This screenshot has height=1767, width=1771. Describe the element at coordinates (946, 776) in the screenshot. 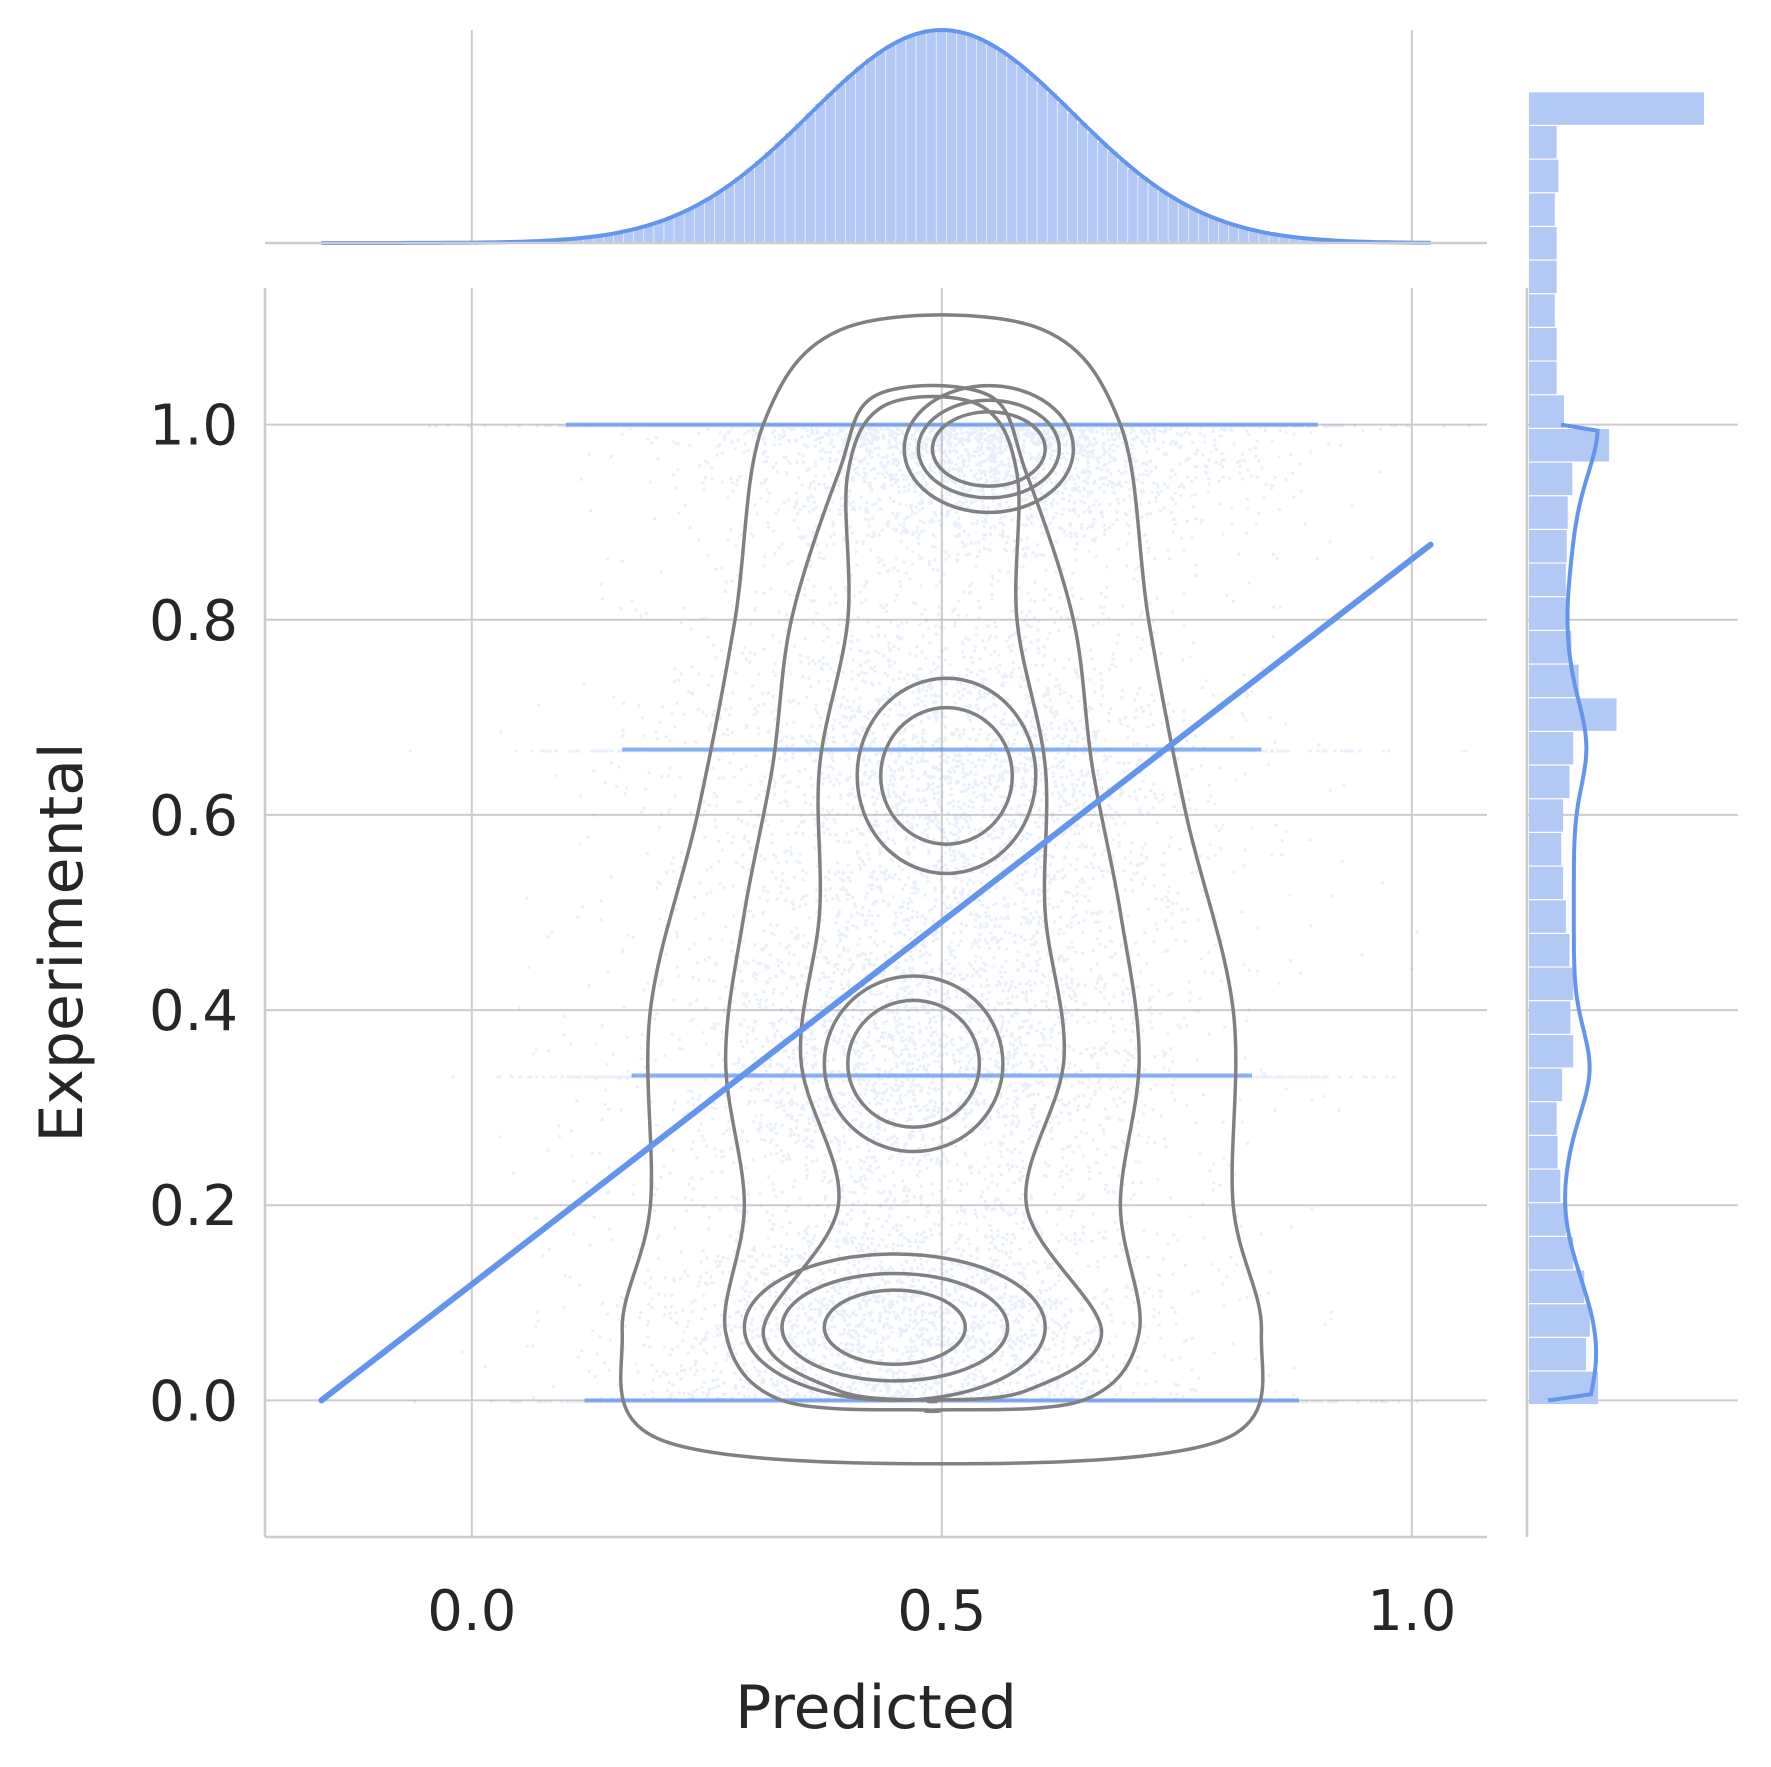

I see `kde-contour-peak-upper-mid` at that location.